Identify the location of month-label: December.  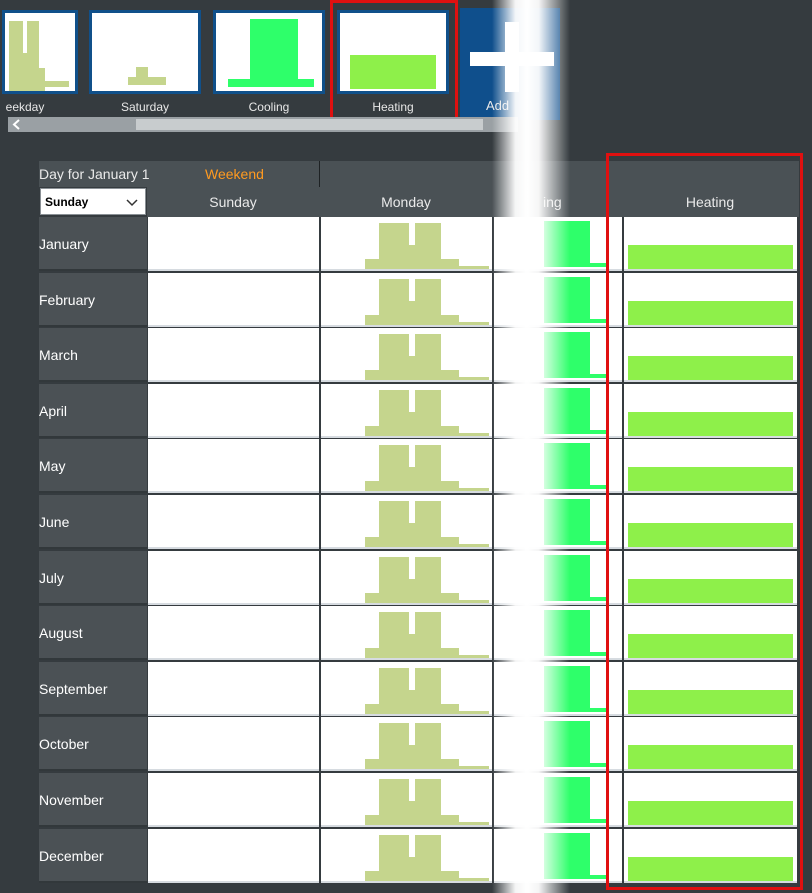
(71, 856).